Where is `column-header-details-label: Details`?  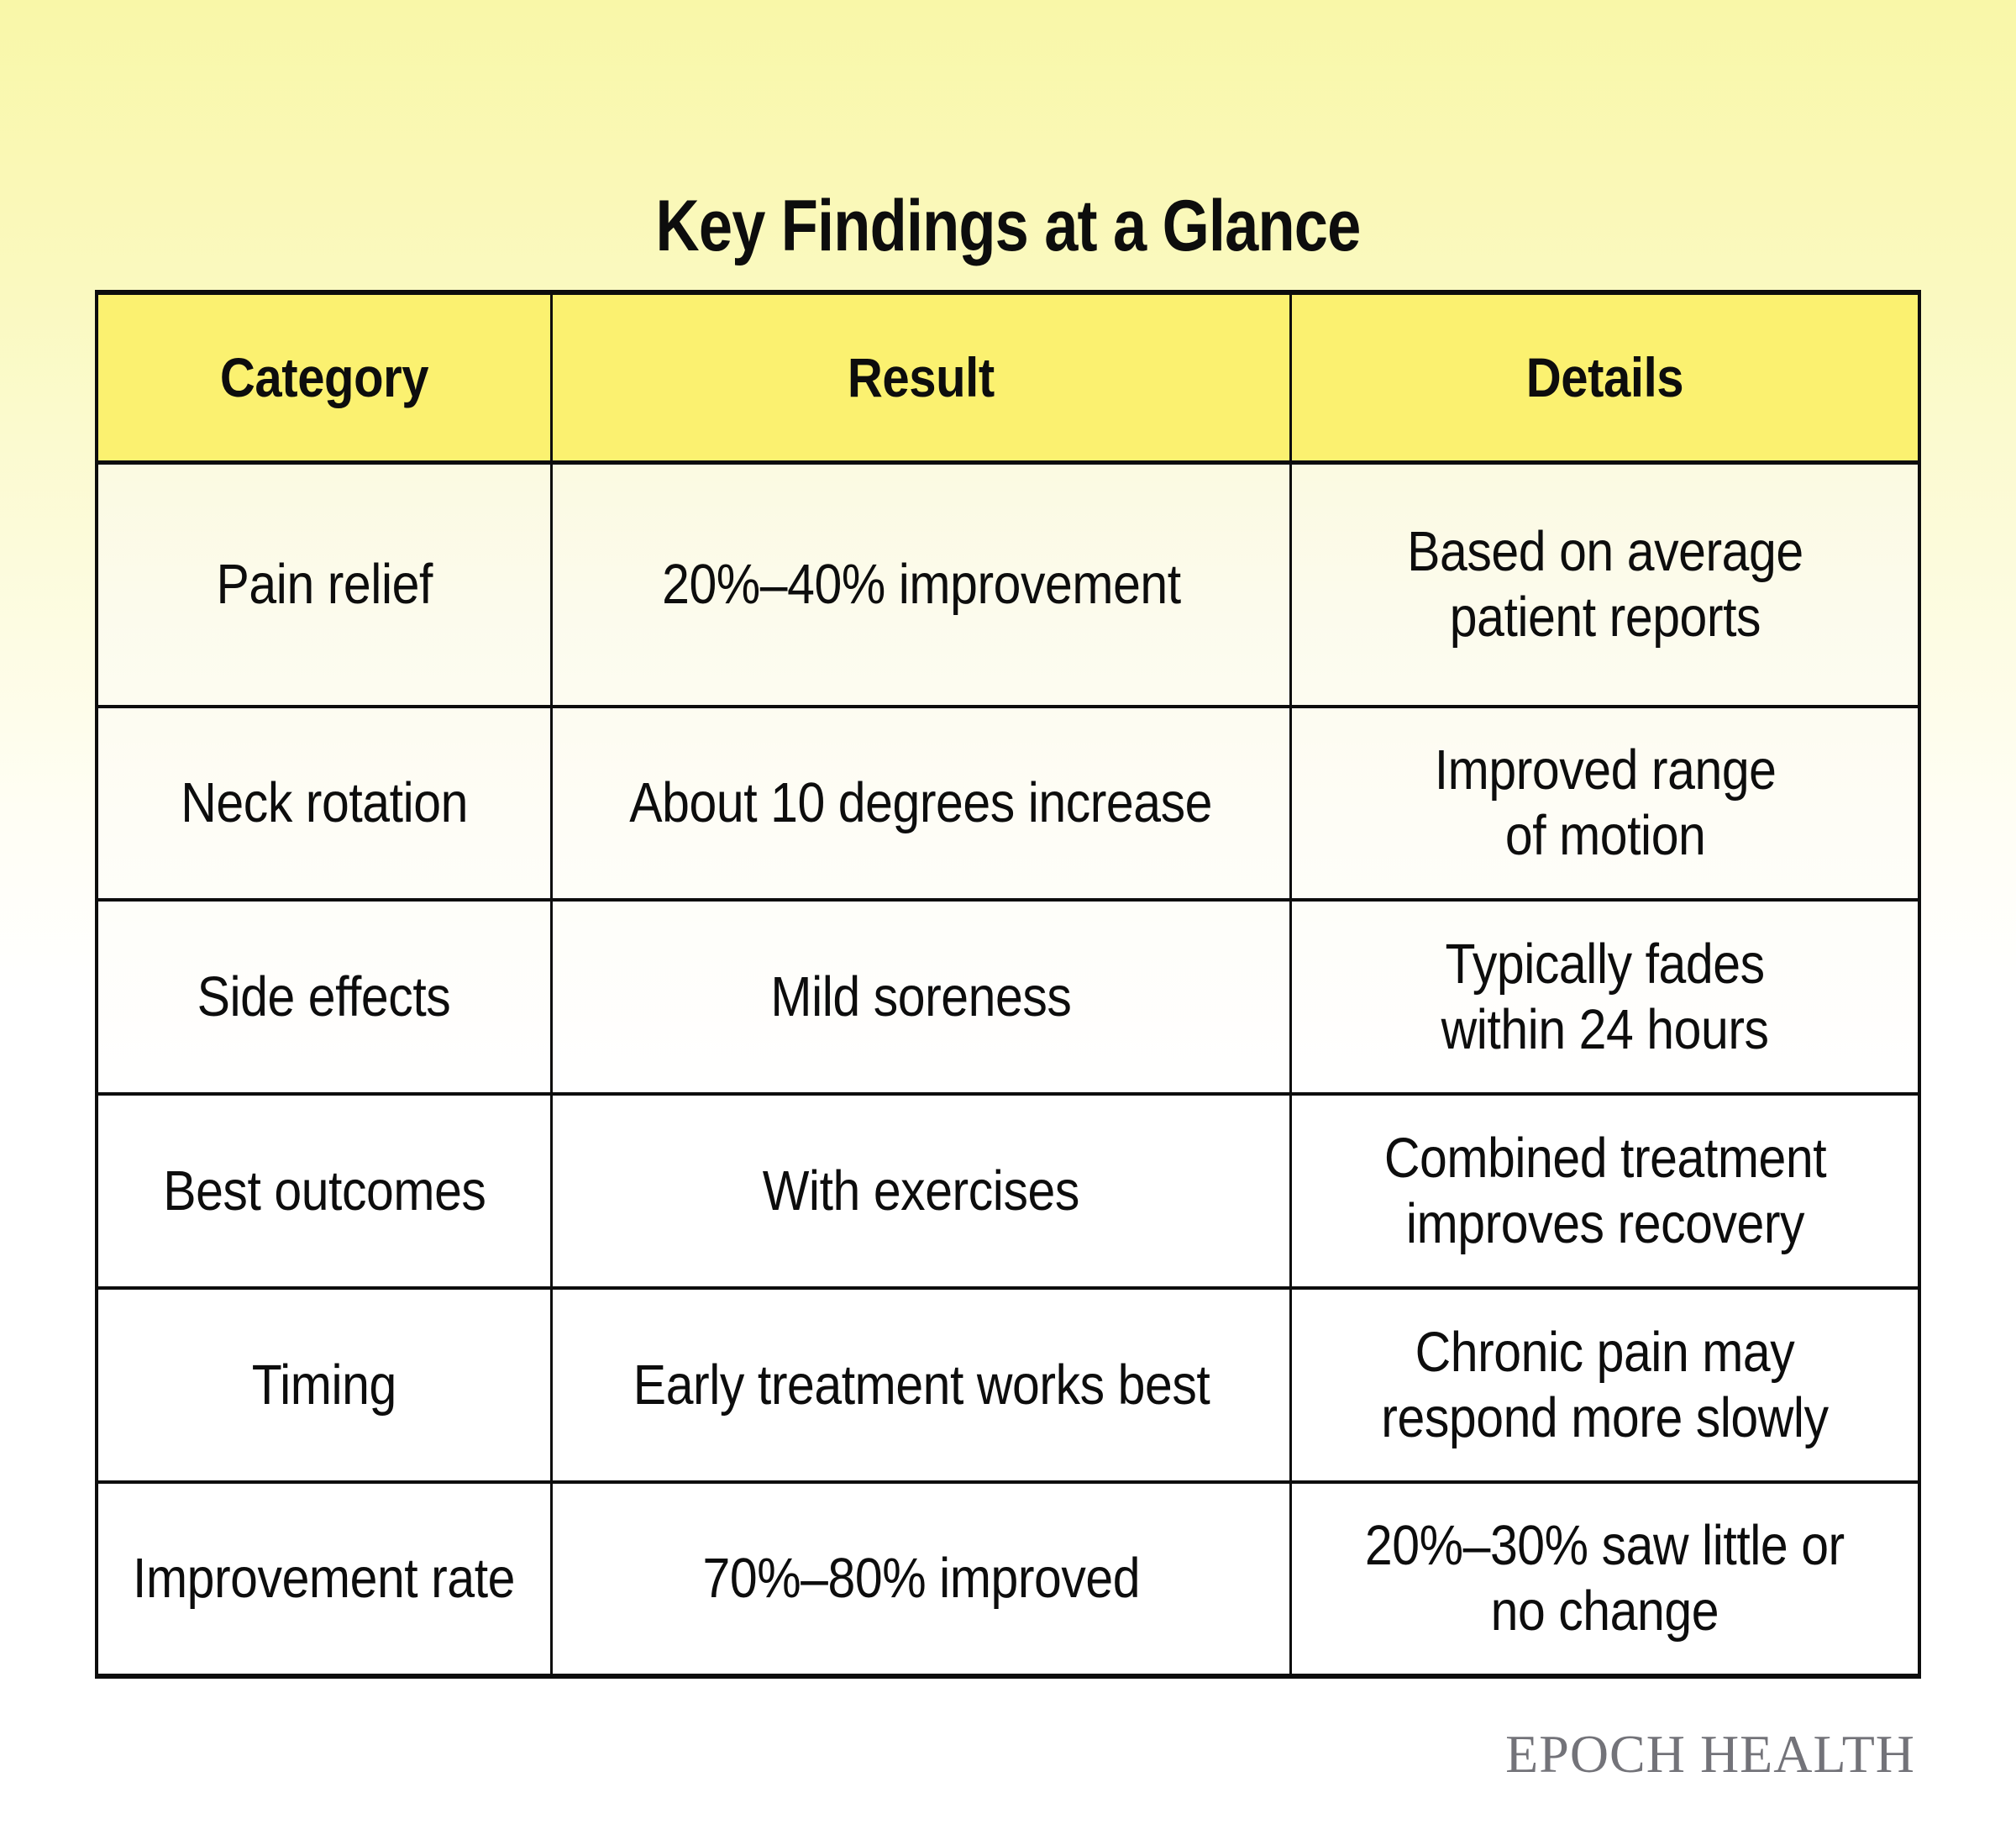 column-header-details-label: Details is located at coordinates (1604, 377).